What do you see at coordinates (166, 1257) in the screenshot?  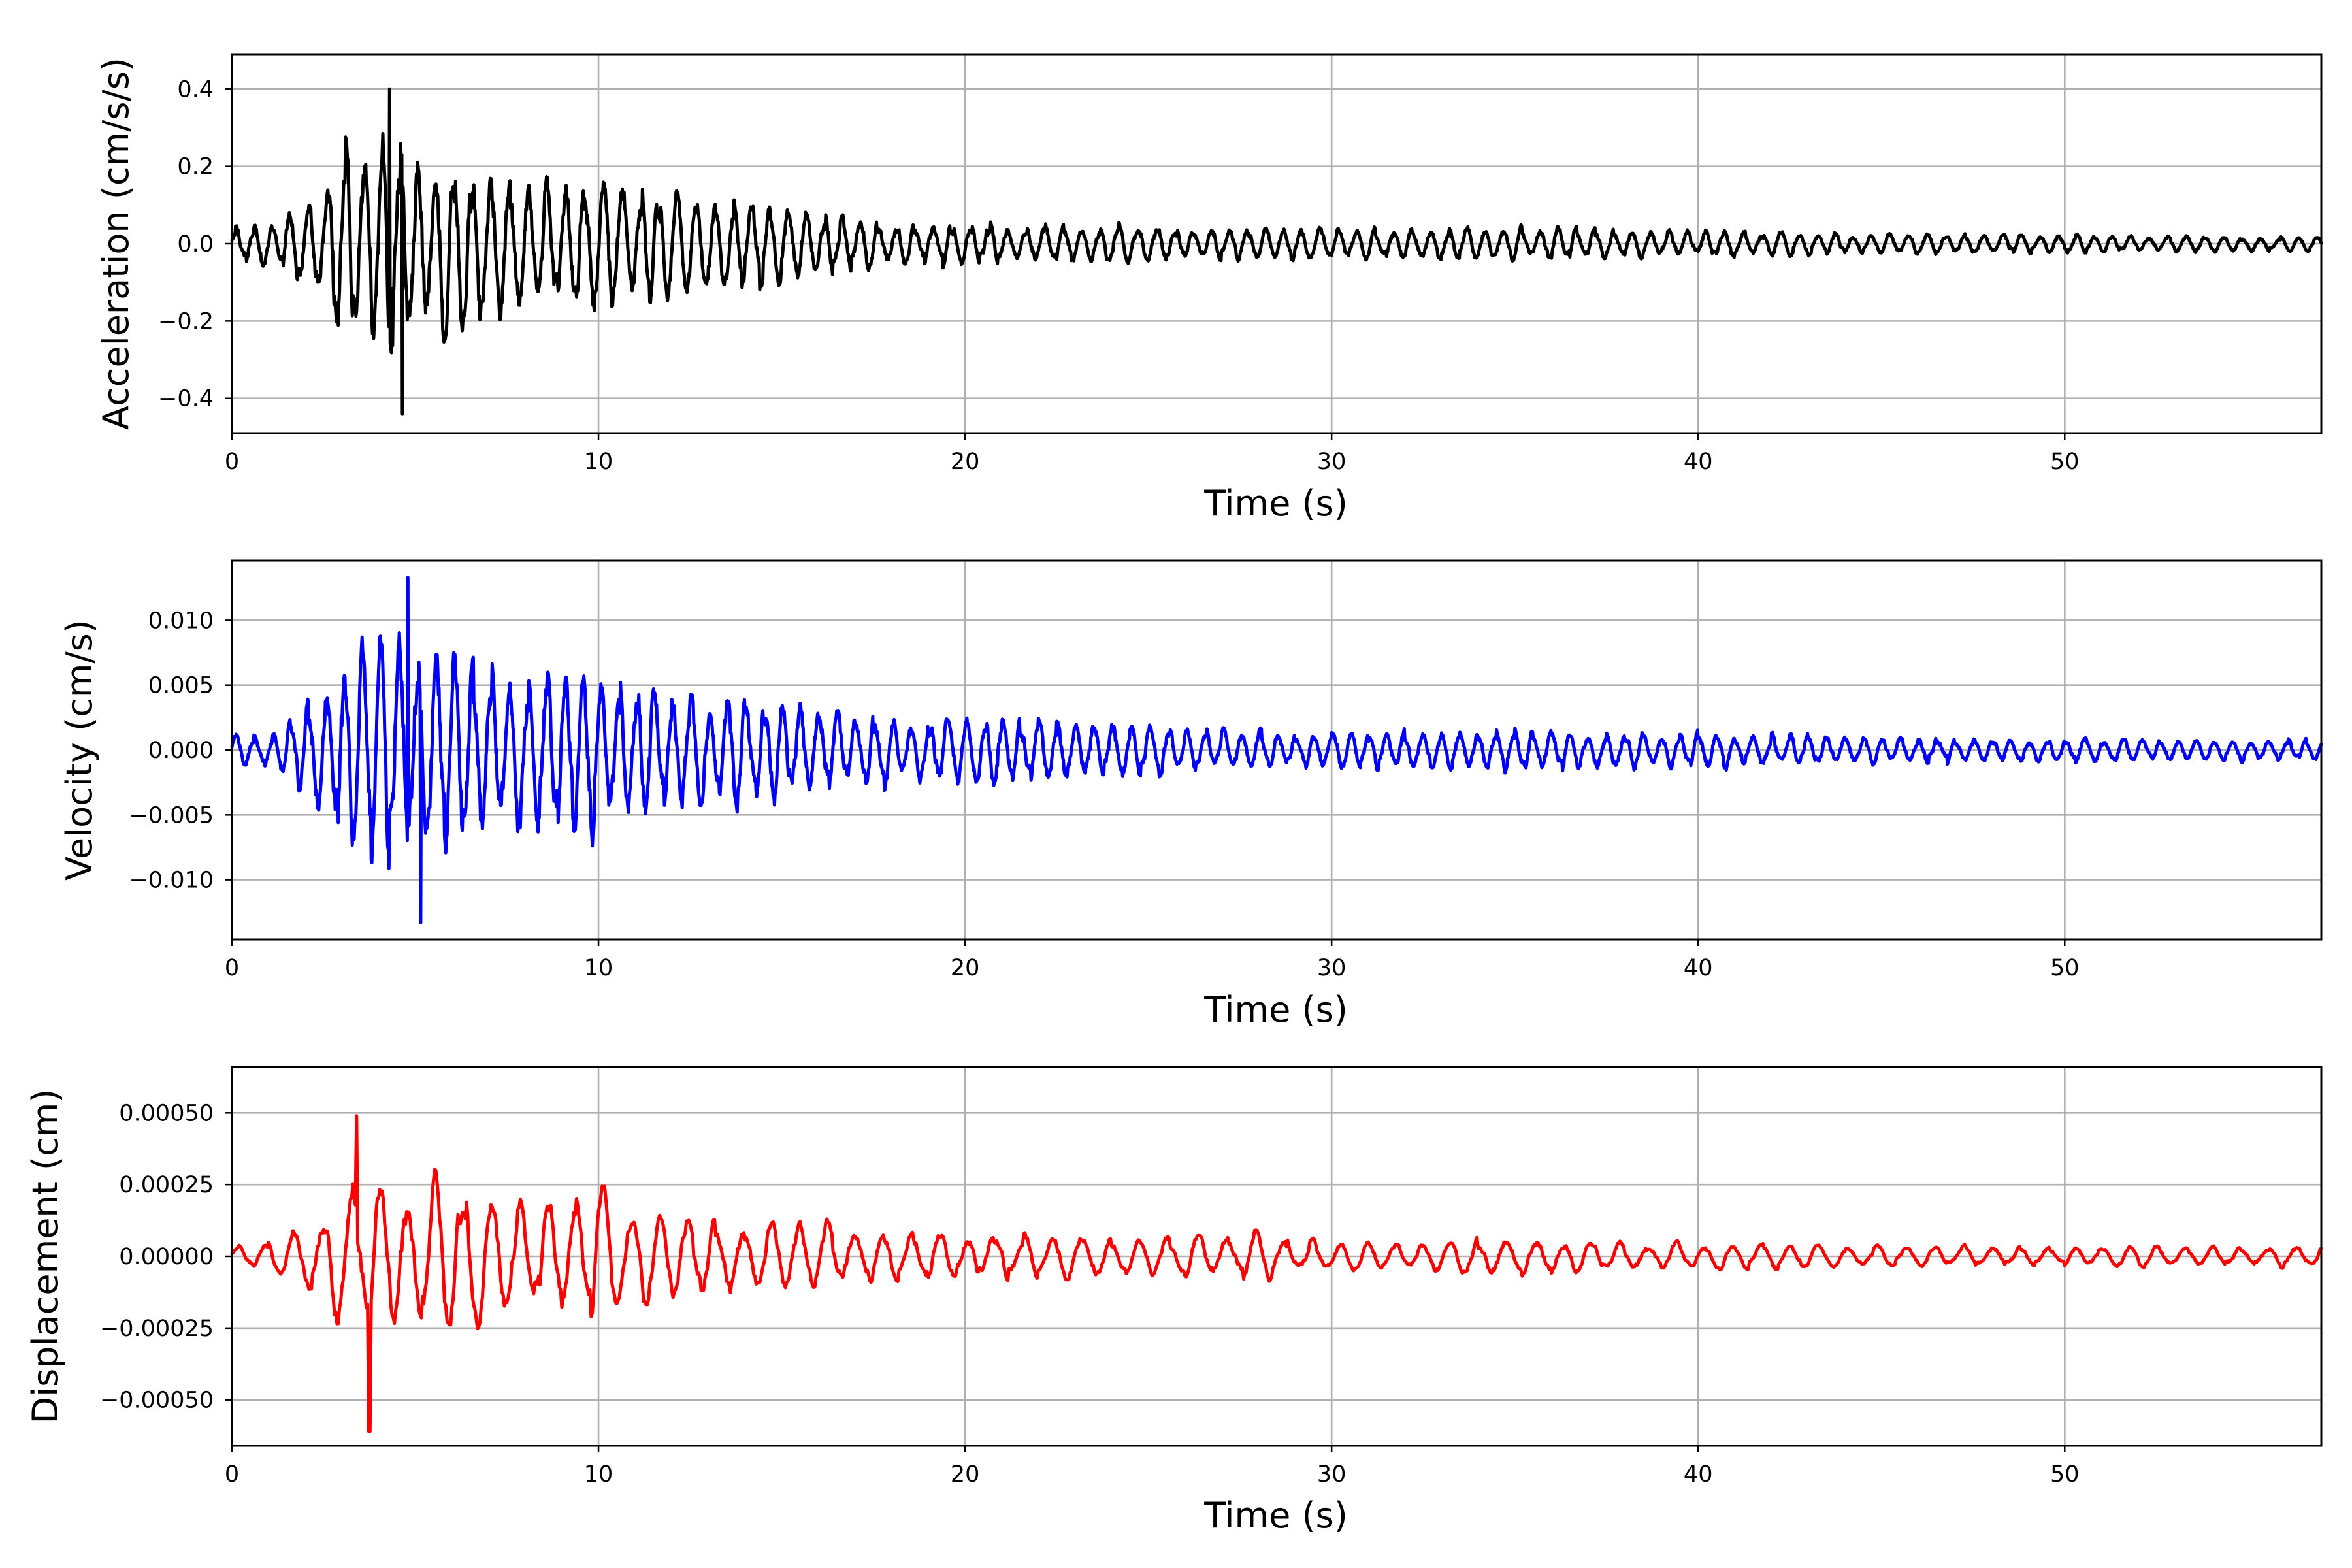 I see `displacement-ytick-label: 0.00000` at bounding box center [166, 1257].